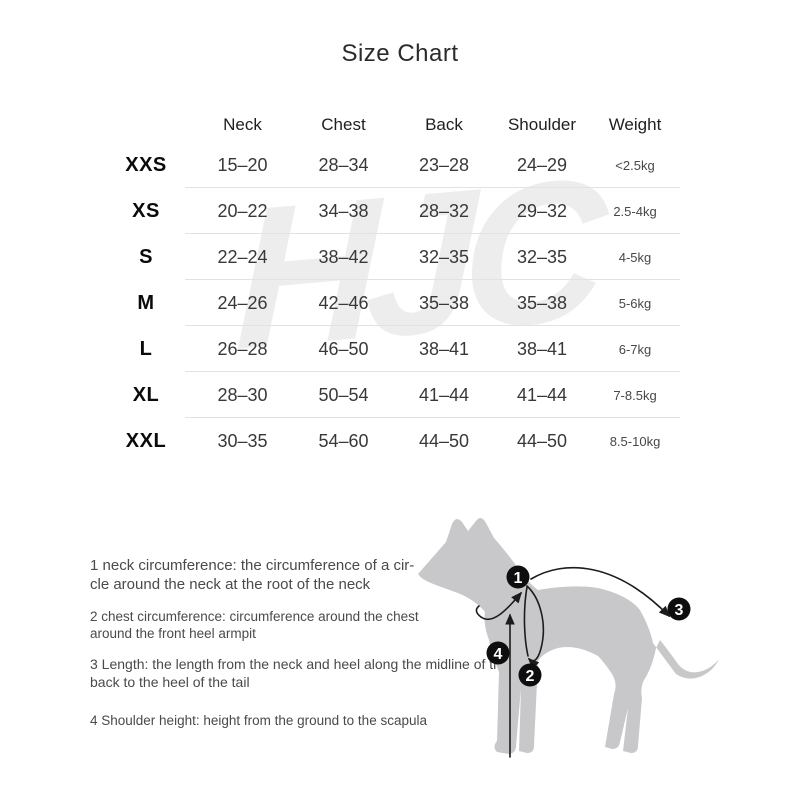 Image resolution: width=800 pixels, height=800 pixels. What do you see at coordinates (635, 303) in the screenshot?
I see `weight-value: 5-6kg` at bounding box center [635, 303].